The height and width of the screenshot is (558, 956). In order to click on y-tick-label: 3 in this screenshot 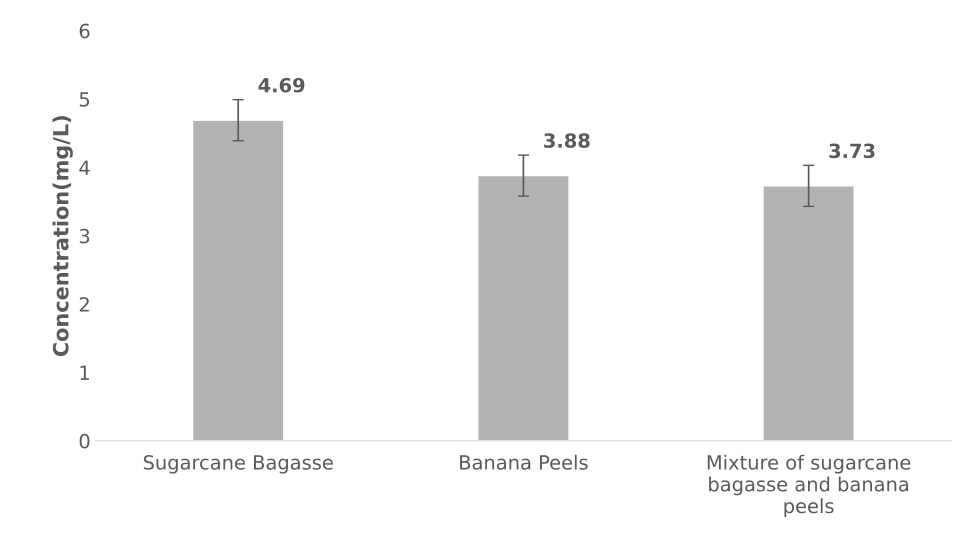, I will do `click(85, 236)`.